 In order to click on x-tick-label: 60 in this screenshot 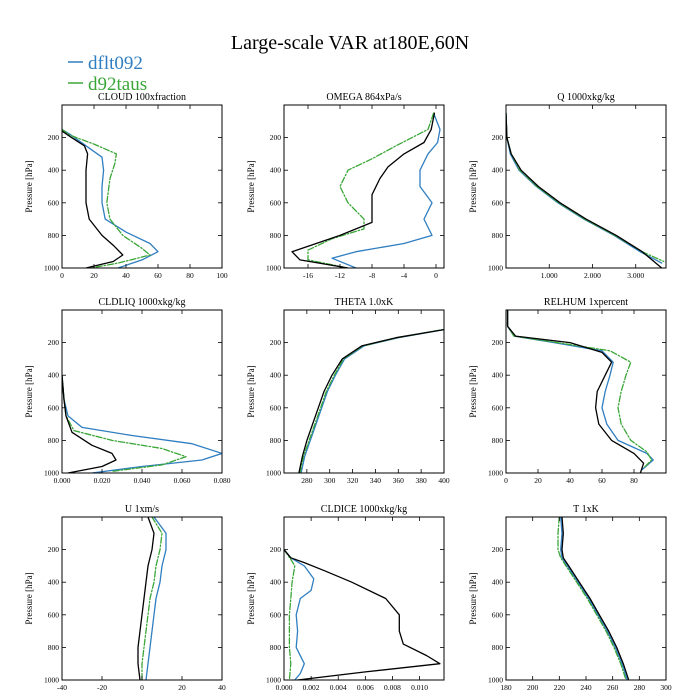, I will do `click(602, 480)`.